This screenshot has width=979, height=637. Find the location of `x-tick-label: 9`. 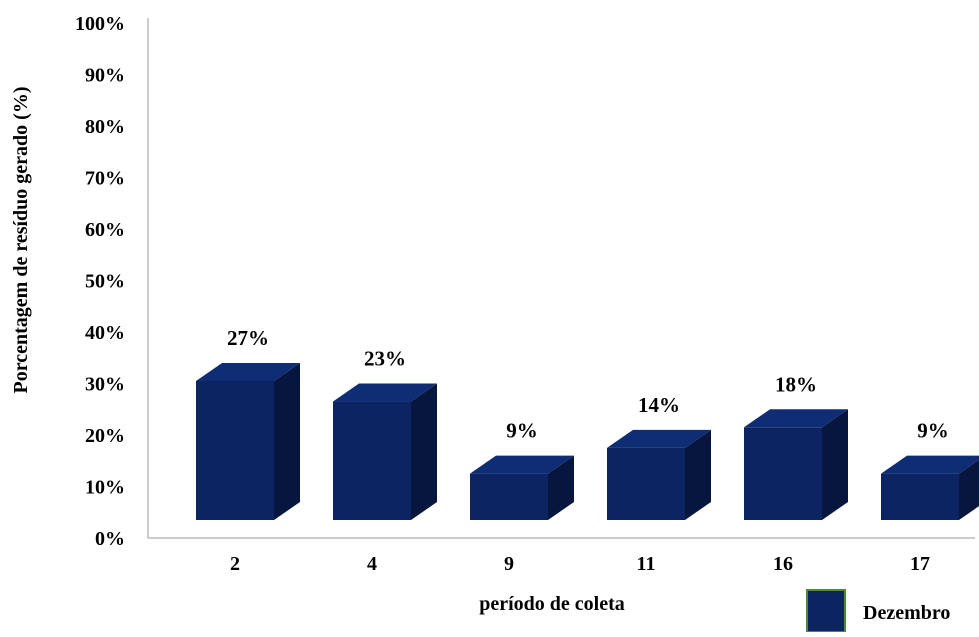

x-tick-label: 9 is located at coordinates (509, 564).